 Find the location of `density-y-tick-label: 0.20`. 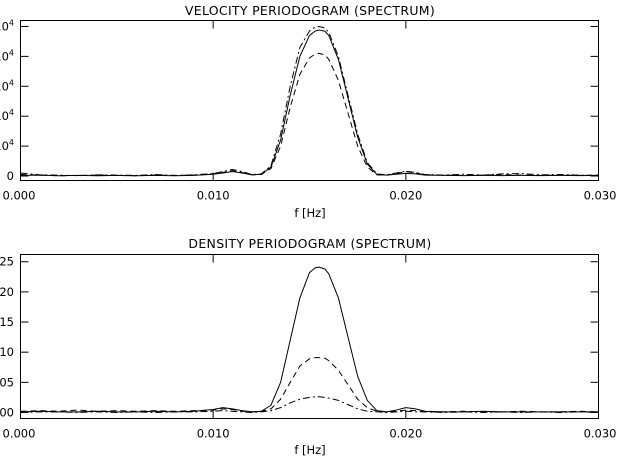

density-y-tick-label: 0.20 is located at coordinates (7, 292).